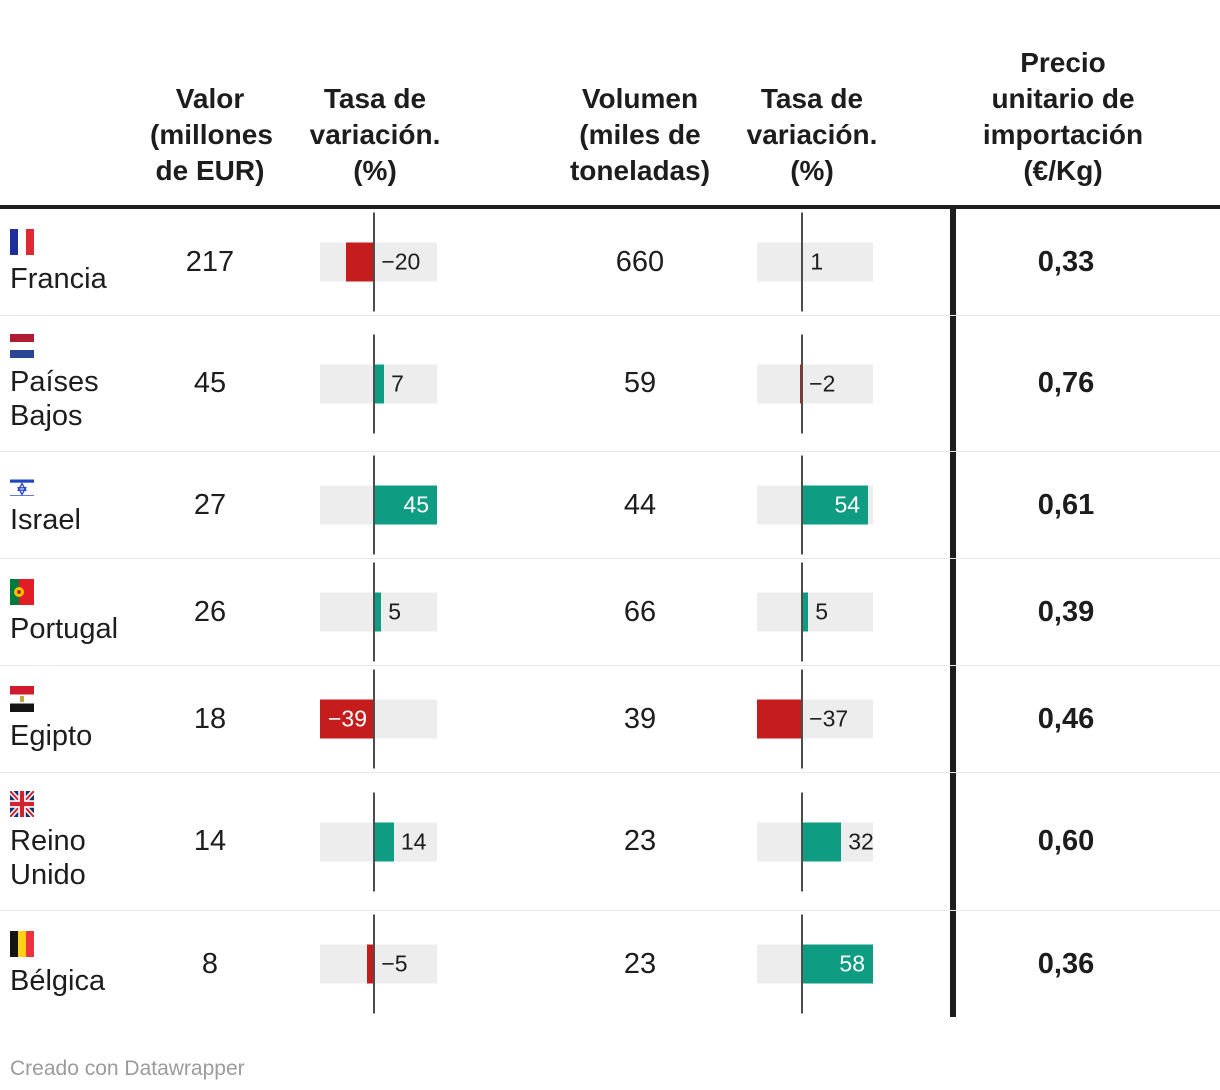 The width and height of the screenshot is (1220, 1090). What do you see at coordinates (211, 134) in the screenshot?
I see `column-header-valor: Valor (millones de EUR)` at bounding box center [211, 134].